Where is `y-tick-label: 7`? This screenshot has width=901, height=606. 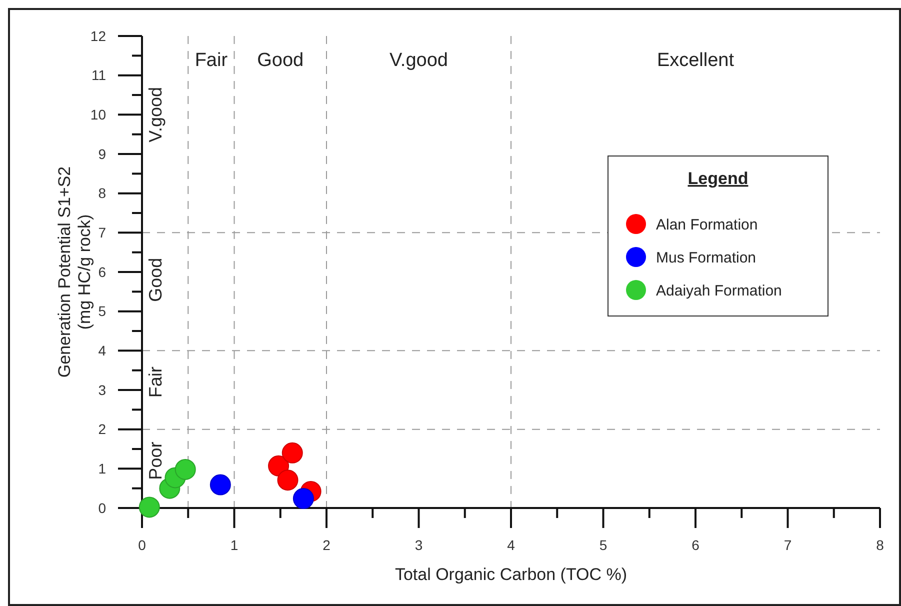 y-tick-label: 7 is located at coordinates (102, 232).